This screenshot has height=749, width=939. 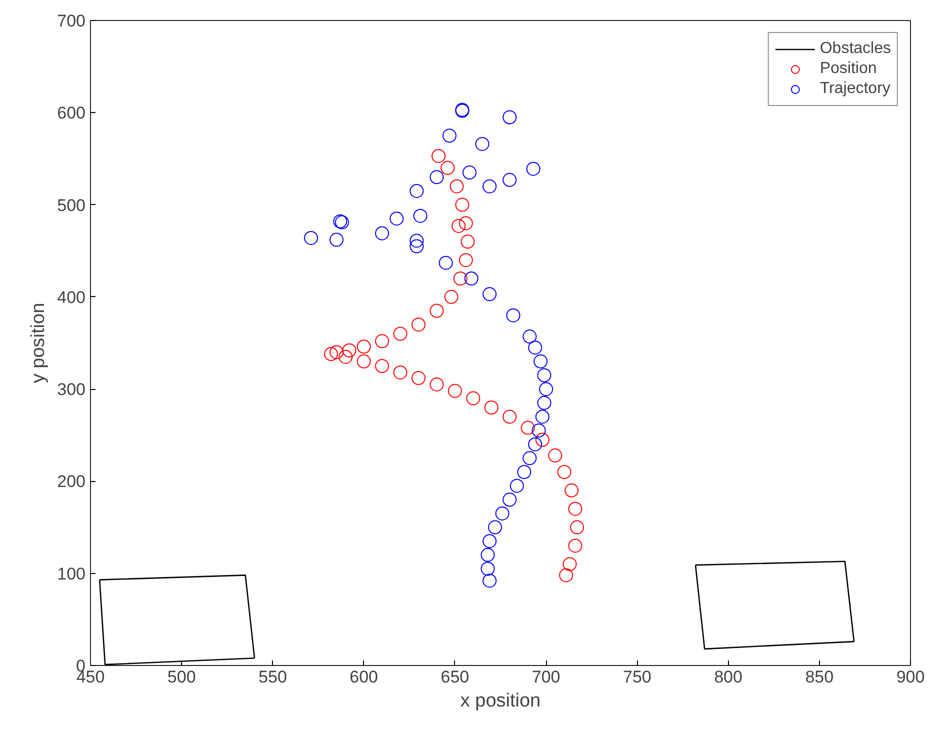 What do you see at coordinates (71, 482) in the screenshot?
I see `y-tick-label: 200` at bounding box center [71, 482].